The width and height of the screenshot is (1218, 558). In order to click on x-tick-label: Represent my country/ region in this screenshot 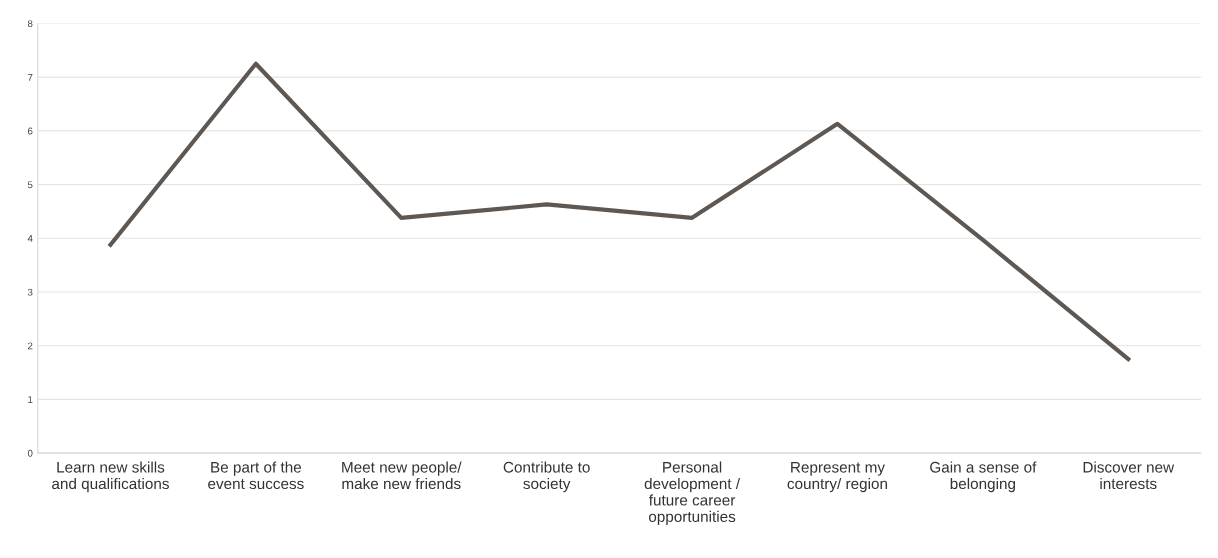, I will do `click(837, 477)`.